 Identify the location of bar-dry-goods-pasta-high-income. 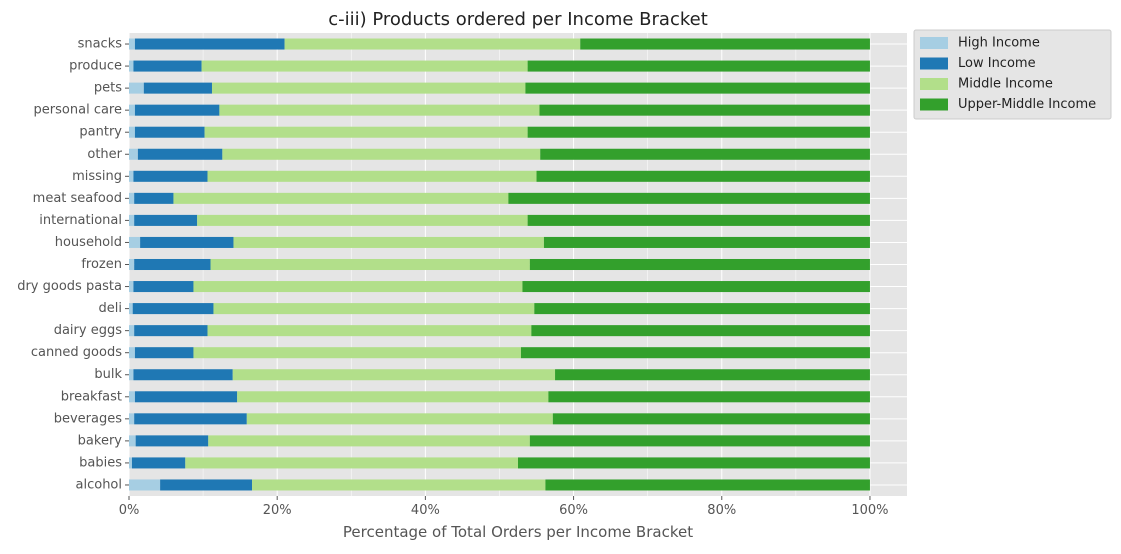
(131, 287).